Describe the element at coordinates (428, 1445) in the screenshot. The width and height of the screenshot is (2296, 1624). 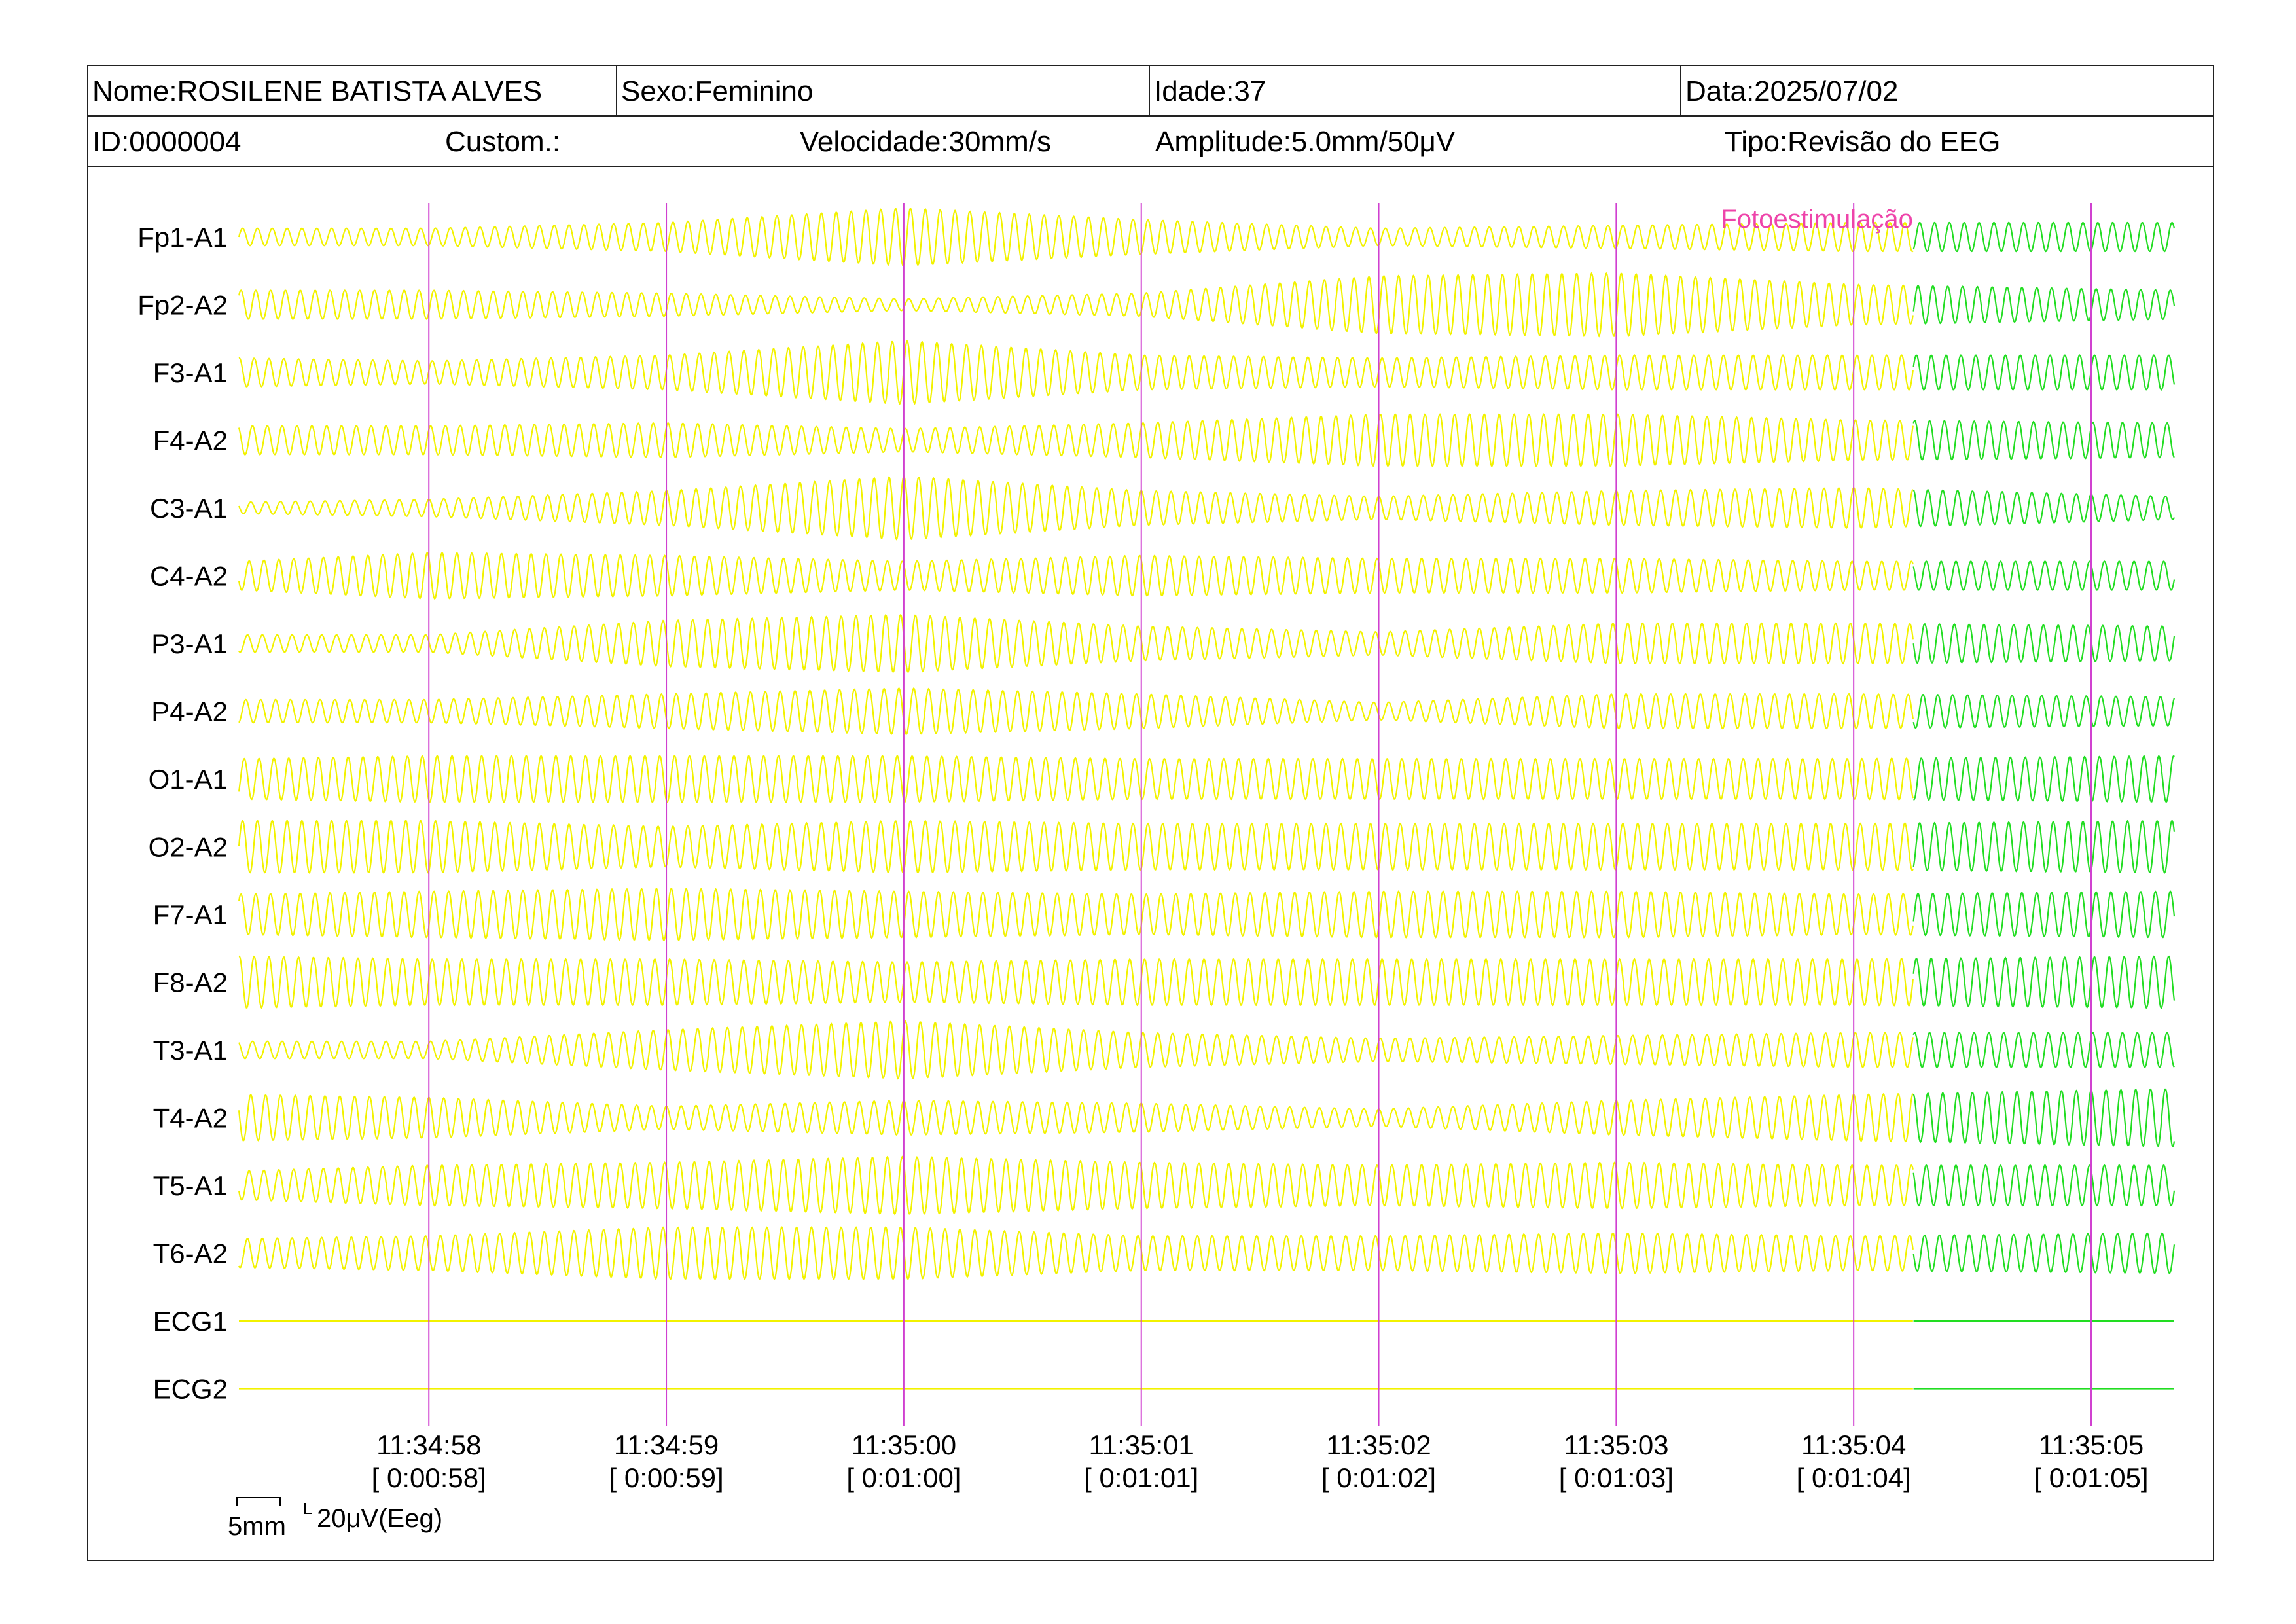
I see `time-tick-clock: 11:34:58` at that location.